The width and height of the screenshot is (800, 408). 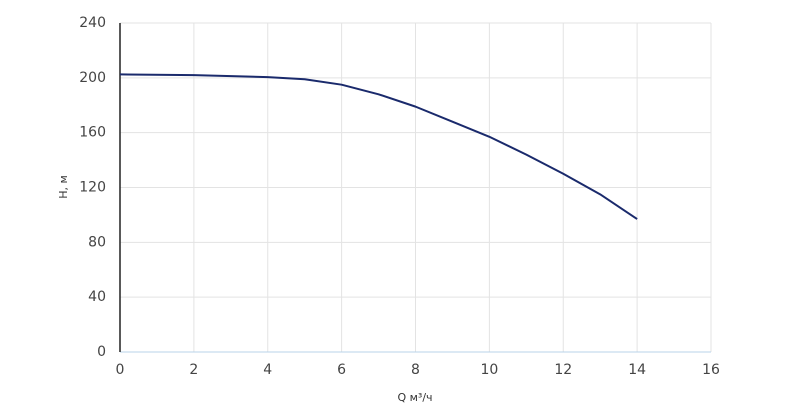 I want to click on y-tick-label: 80, so click(x=97, y=242).